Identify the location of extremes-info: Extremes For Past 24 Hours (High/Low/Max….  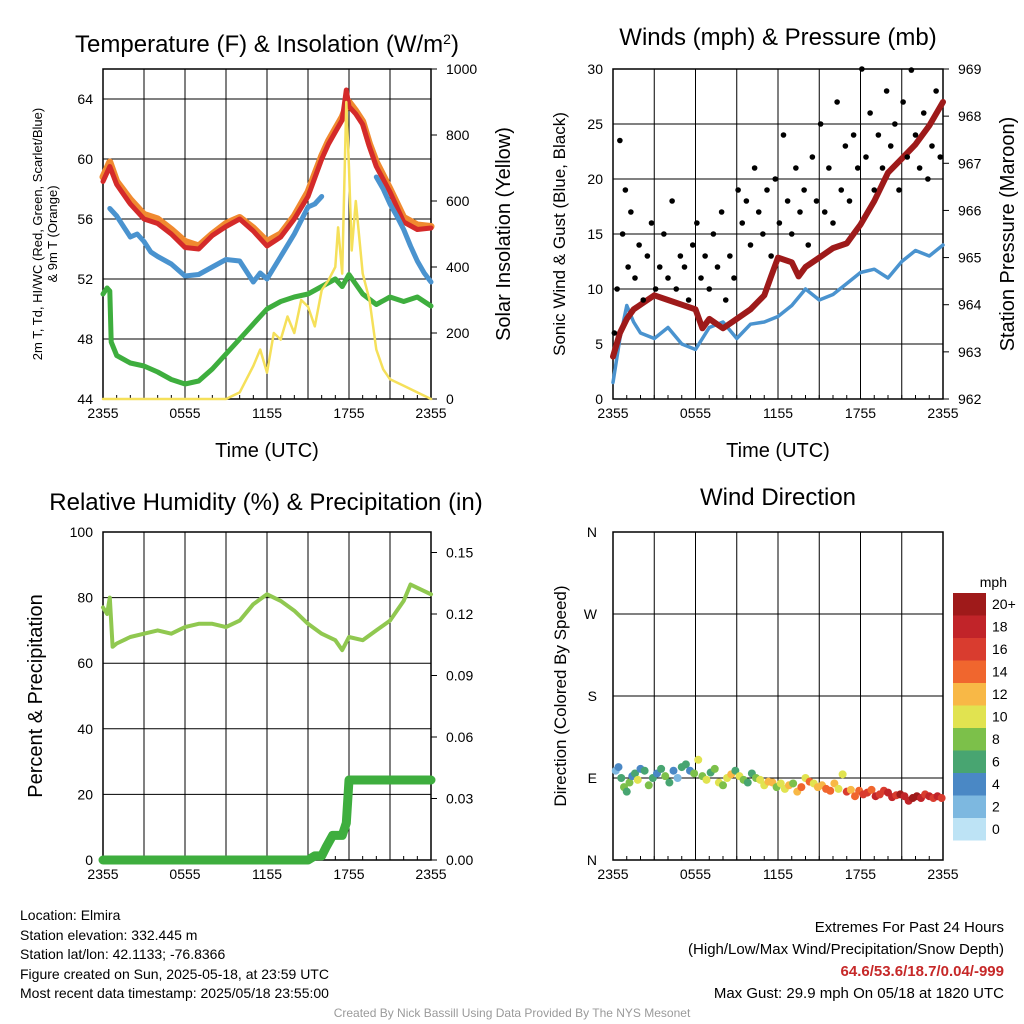
(846, 961).